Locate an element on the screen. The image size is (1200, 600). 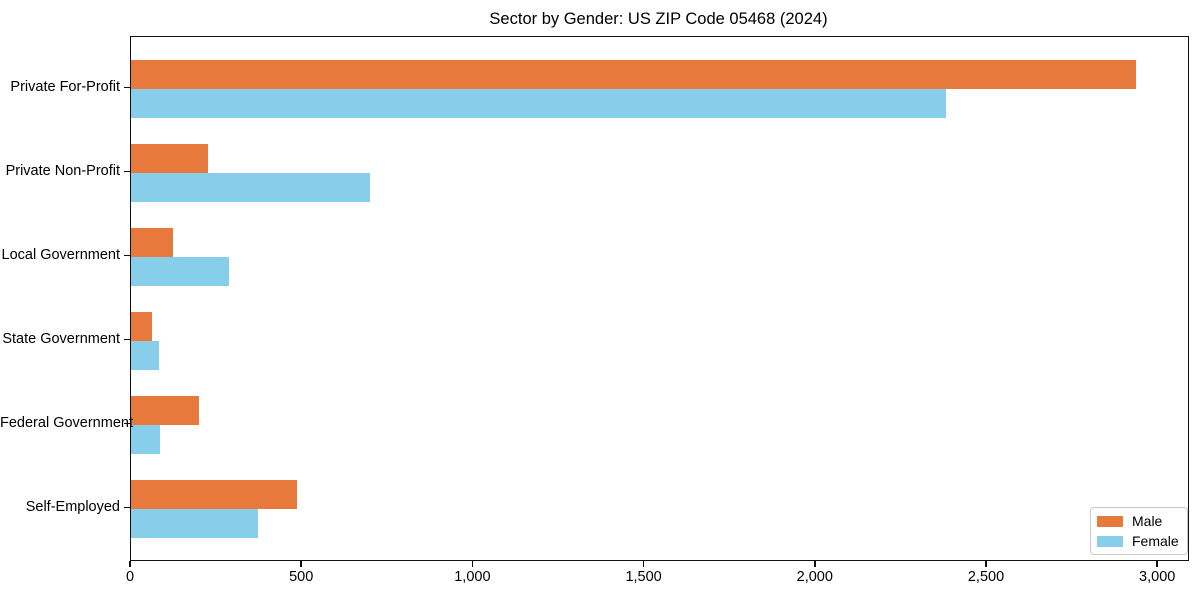
y-tick-label: Local Government is located at coordinates (60, 254).